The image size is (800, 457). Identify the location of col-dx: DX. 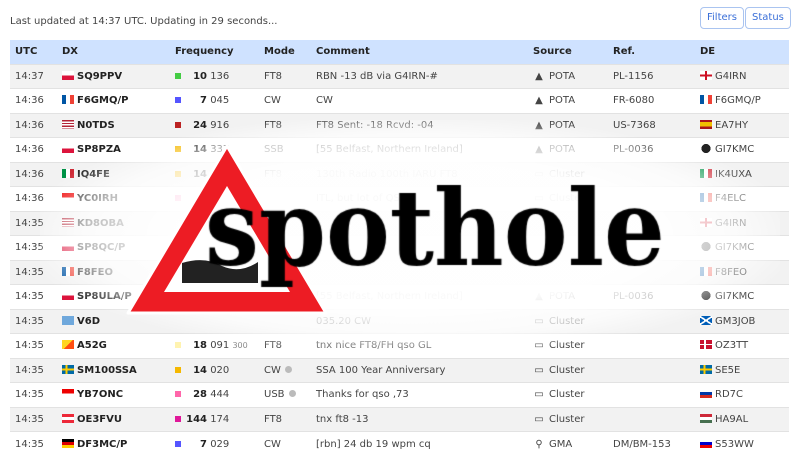
(113, 52).